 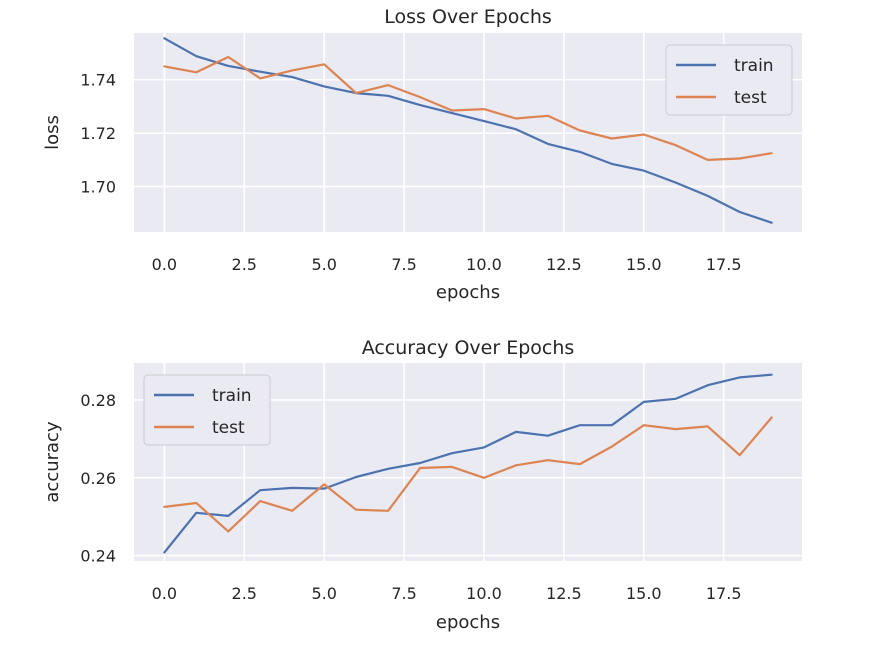 What do you see at coordinates (468, 17) in the screenshot?
I see `chart-title: Loss Over Epochs` at bounding box center [468, 17].